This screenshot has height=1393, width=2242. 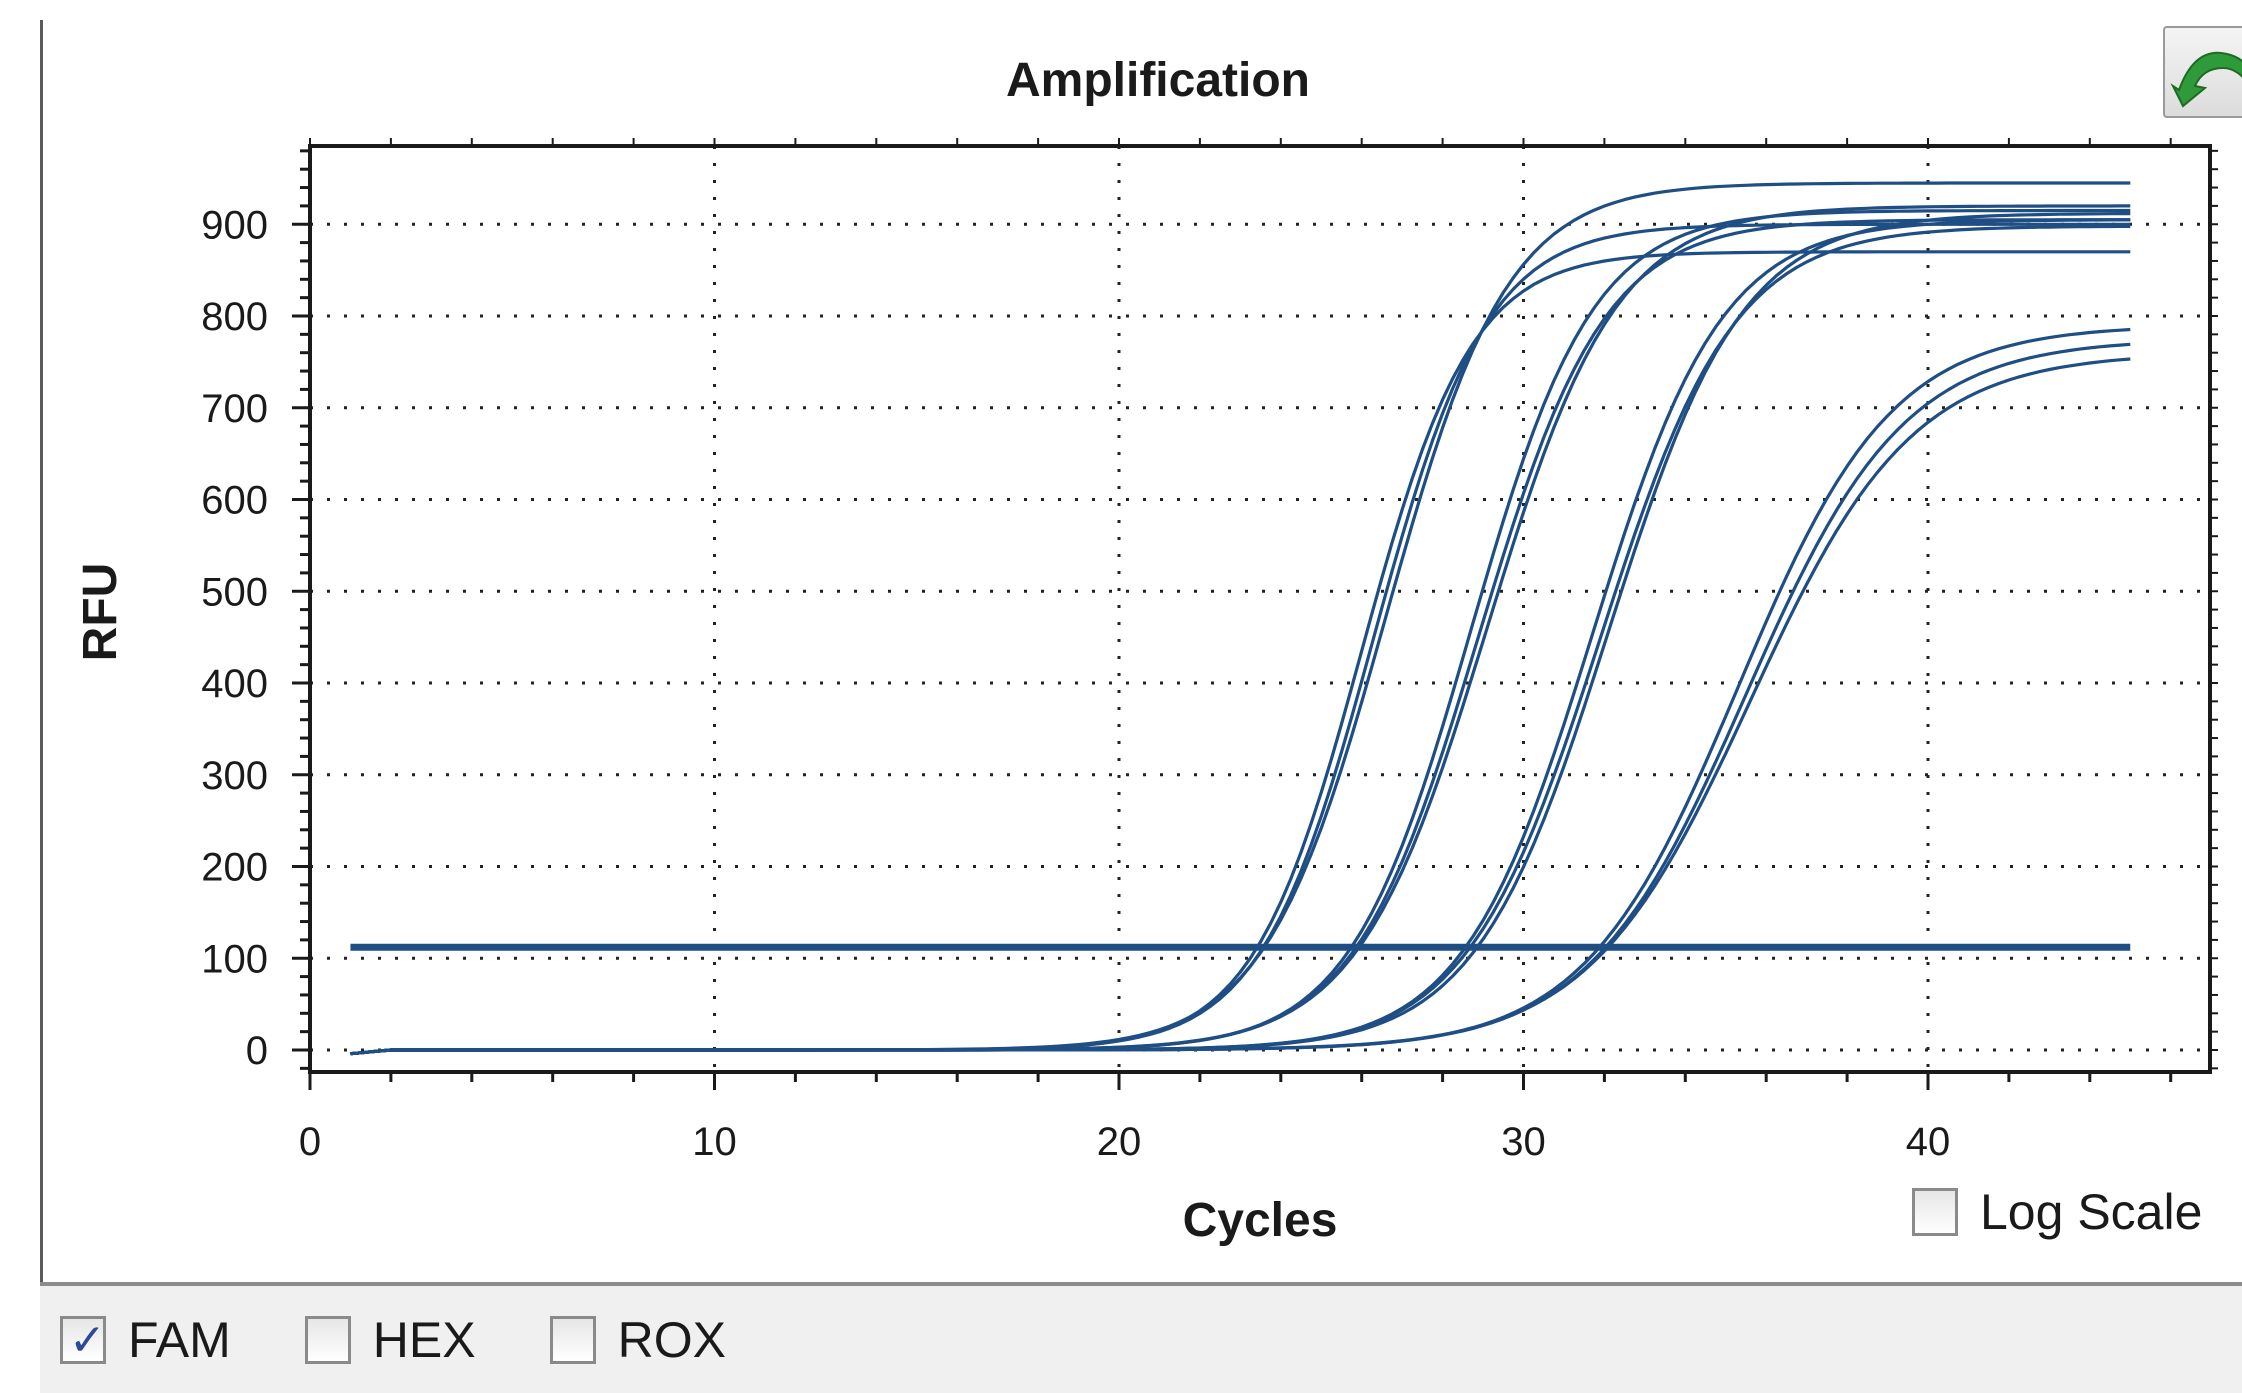 What do you see at coordinates (1928, 1142) in the screenshot?
I see `x-tick-label: 40` at bounding box center [1928, 1142].